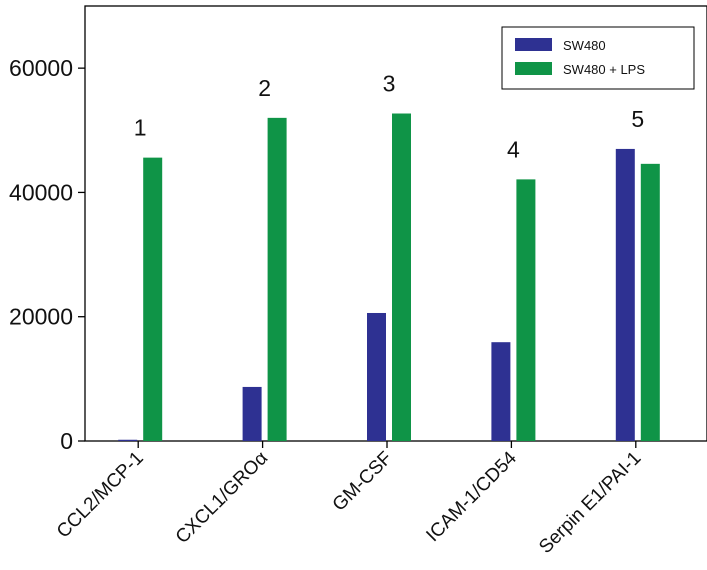 The width and height of the screenshot is (707, 570). What do you see at coordinates (47, 254) in the screenshot?
I see `y-axis: 0 20000 40000 60000` at bounding box center [47, 254].